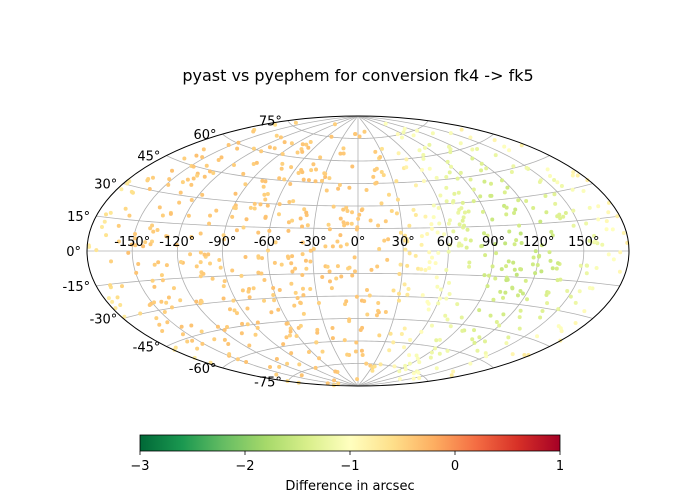 This screenshot has height=500, width=700. Describe the element at coordinates (104, 320) in the screenshot. I see `latitude-tick-label: -30°` at that location.